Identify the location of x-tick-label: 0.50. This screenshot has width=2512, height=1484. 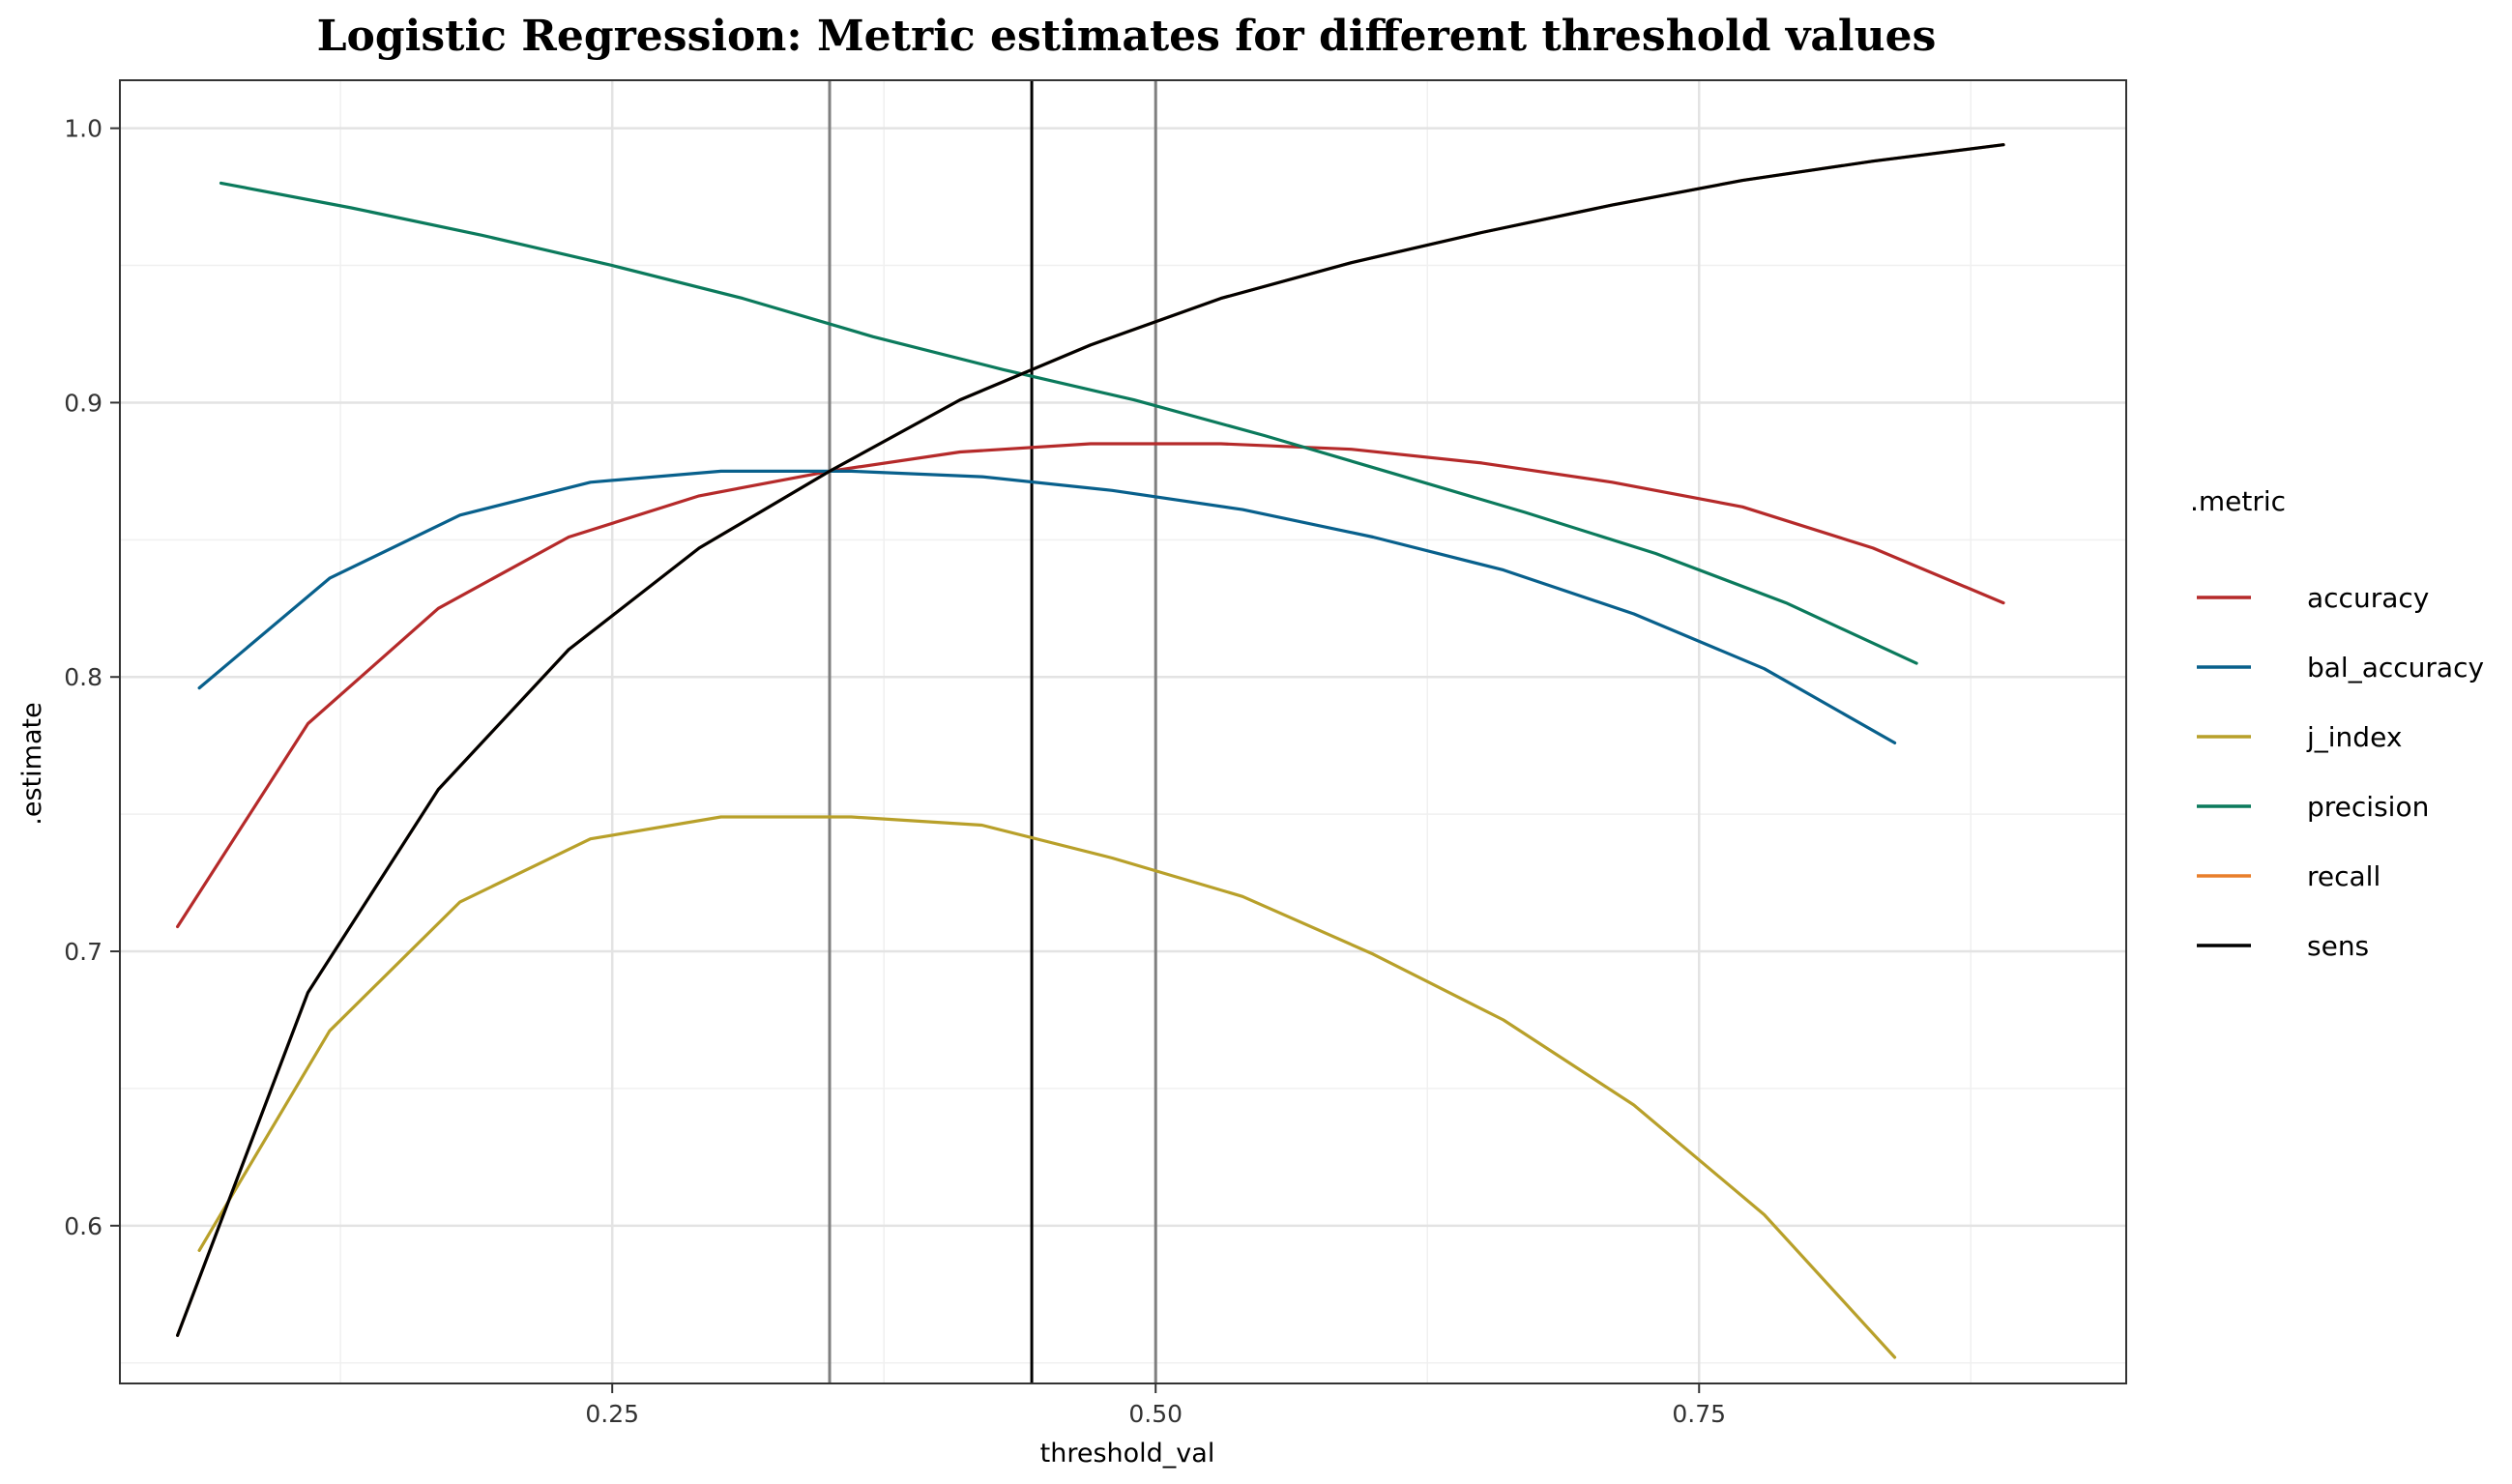
(1155, 1414).